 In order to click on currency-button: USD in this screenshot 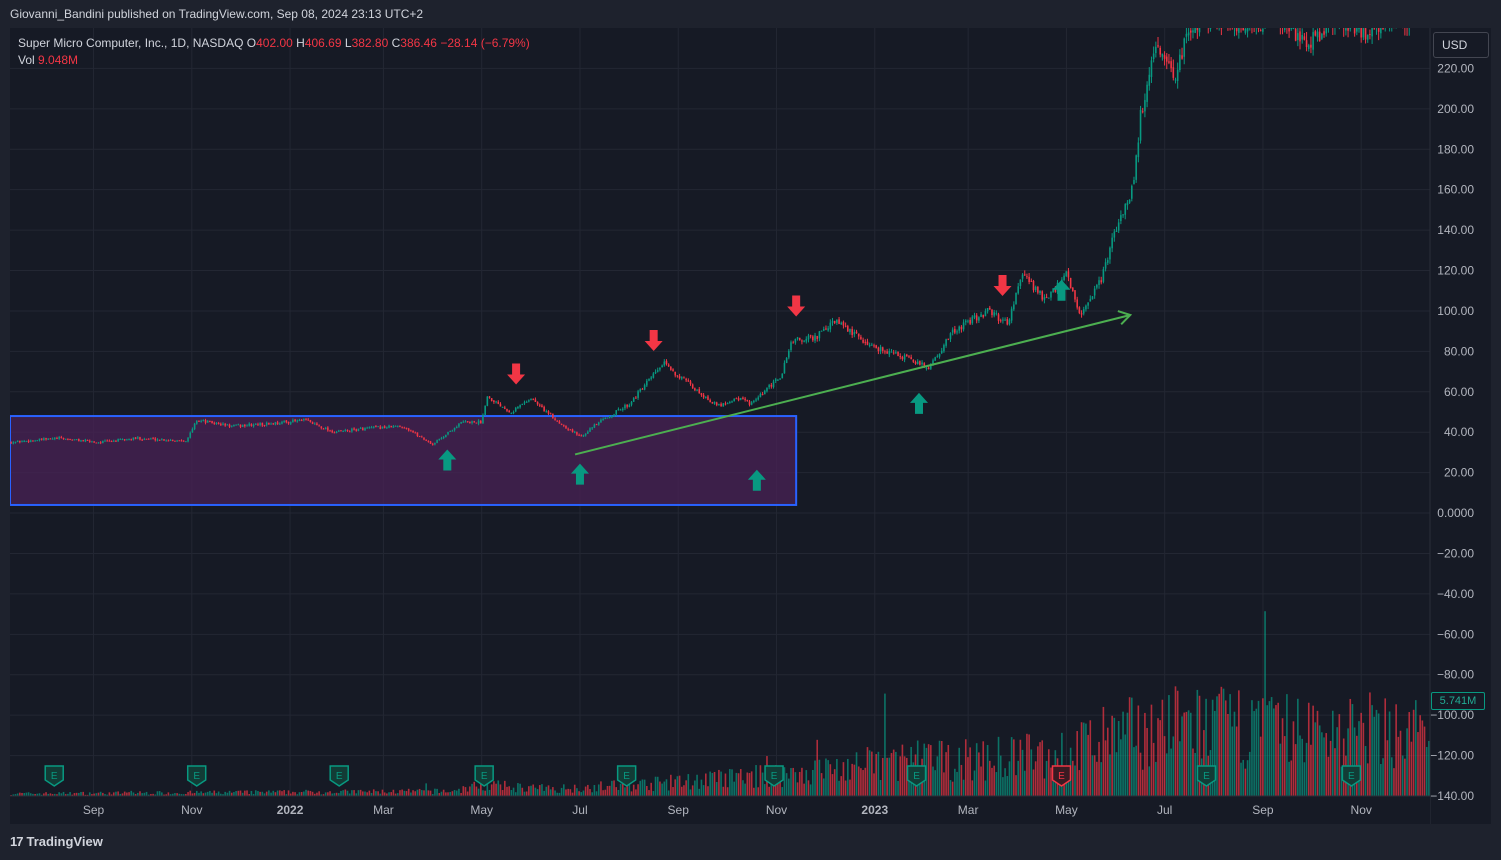, I will do `click(1461, 45)`.